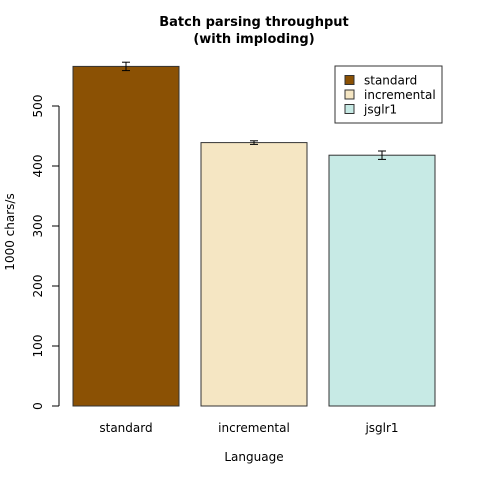  Describe the element at coordinates (382, 280) in the screenshot. I see `bar-jsglr1` at that location.